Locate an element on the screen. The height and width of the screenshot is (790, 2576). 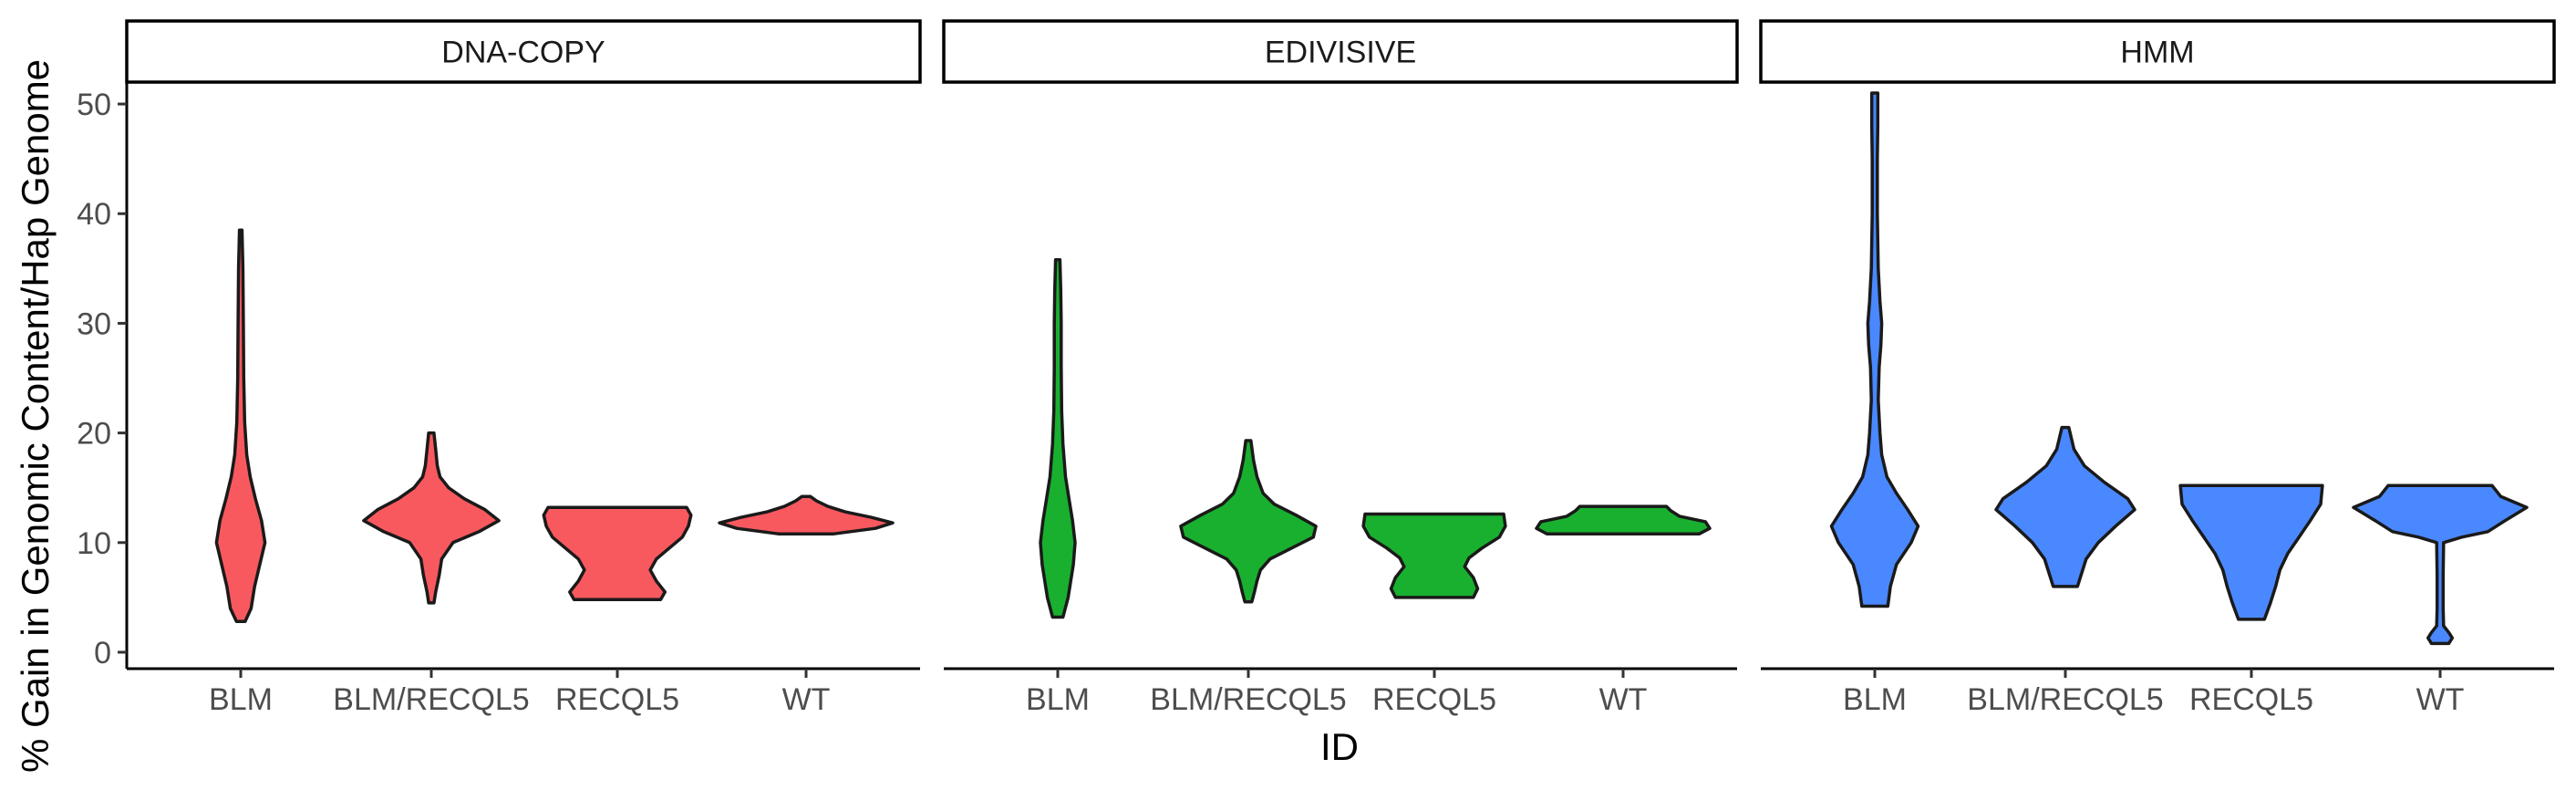
violin-dna-copy-blm is located at coordinates (240, 426).